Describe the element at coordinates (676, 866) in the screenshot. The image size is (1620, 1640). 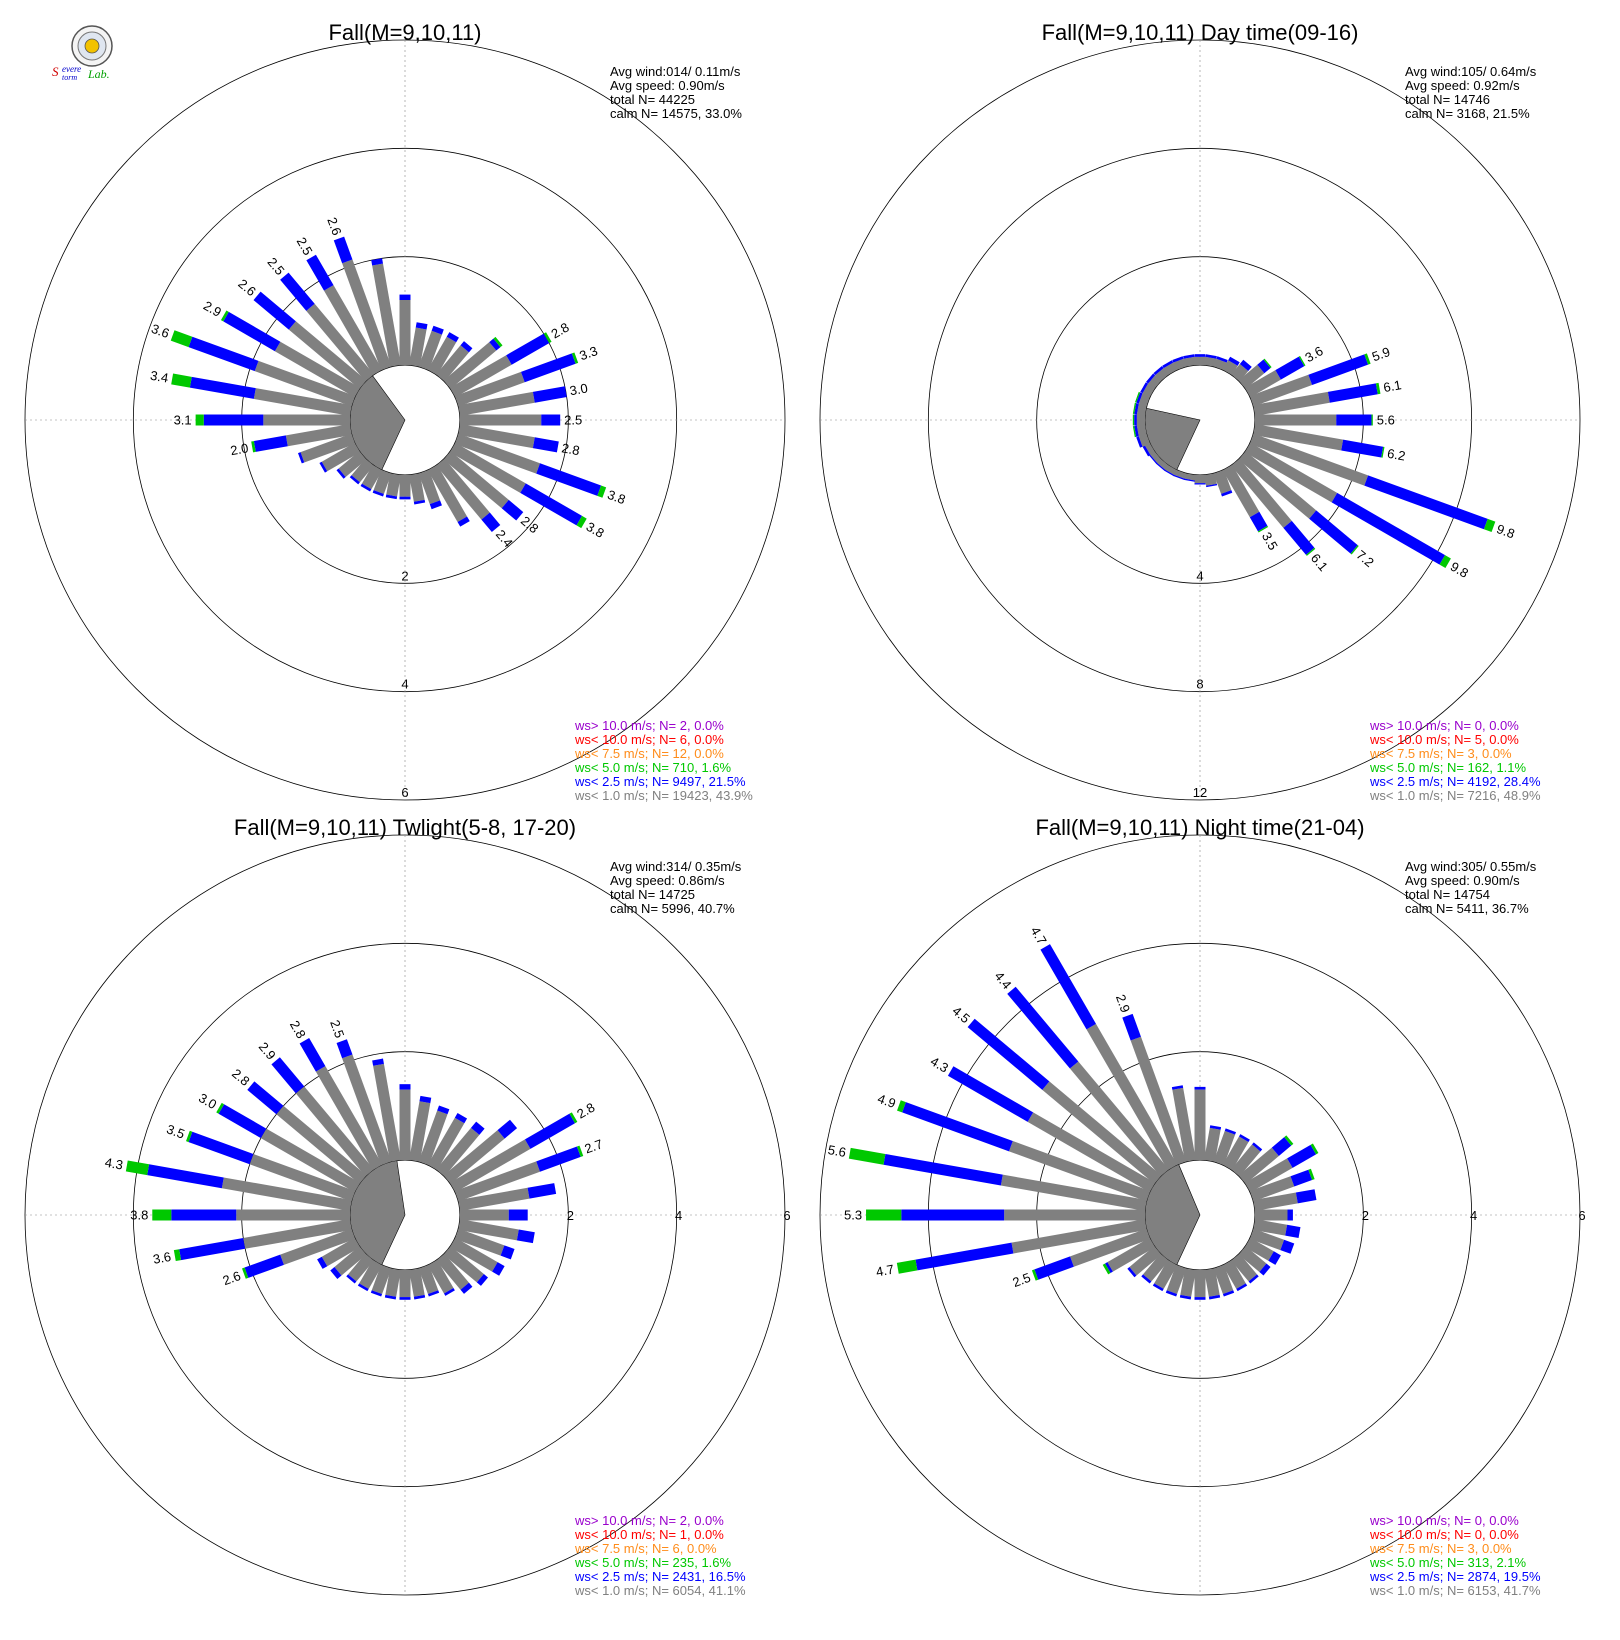
I see `stat-avg-wind: Avg wind:314/ 0.35m/s` at that location.